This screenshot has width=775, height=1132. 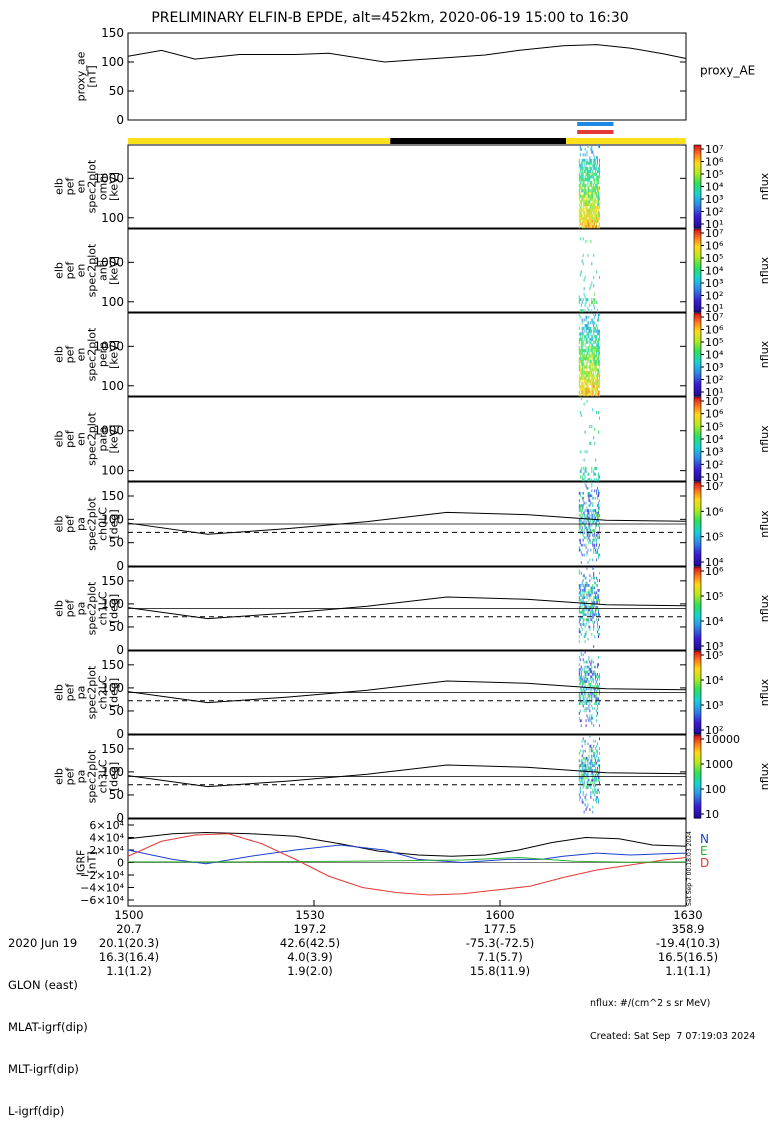 I want to click on en_omni-ylabel-line-3: spec2plot, so click(x=92, y=186).